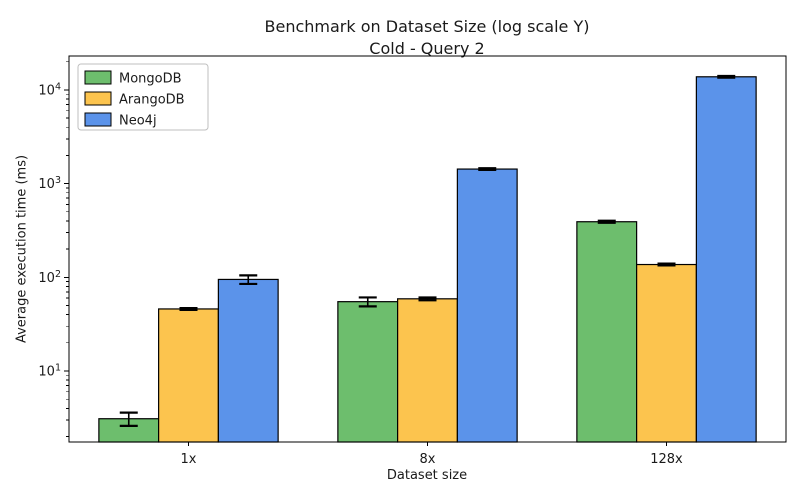 Image resolution: width=800 pixels, height=500 pixels. Describe the element at coordinates (666, 353) in the screenshot. I see `bar-arangodb-128x` at that location.